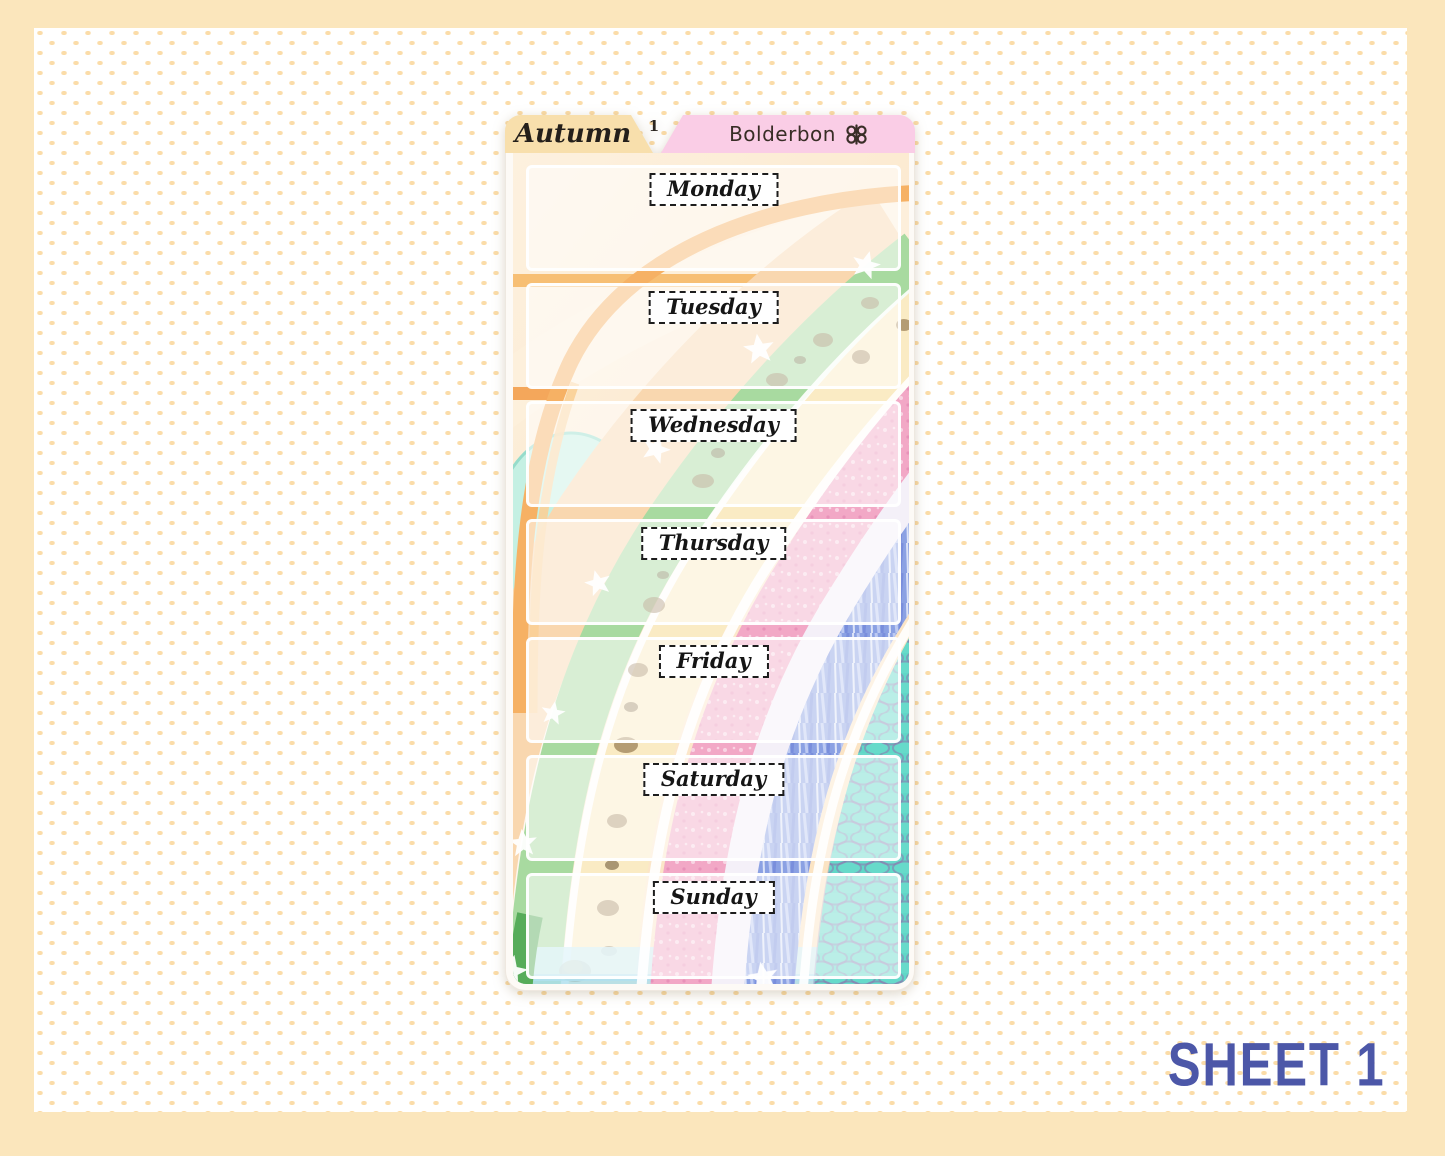  I want to click on collection-tab: Autumn, so click(579, 134).